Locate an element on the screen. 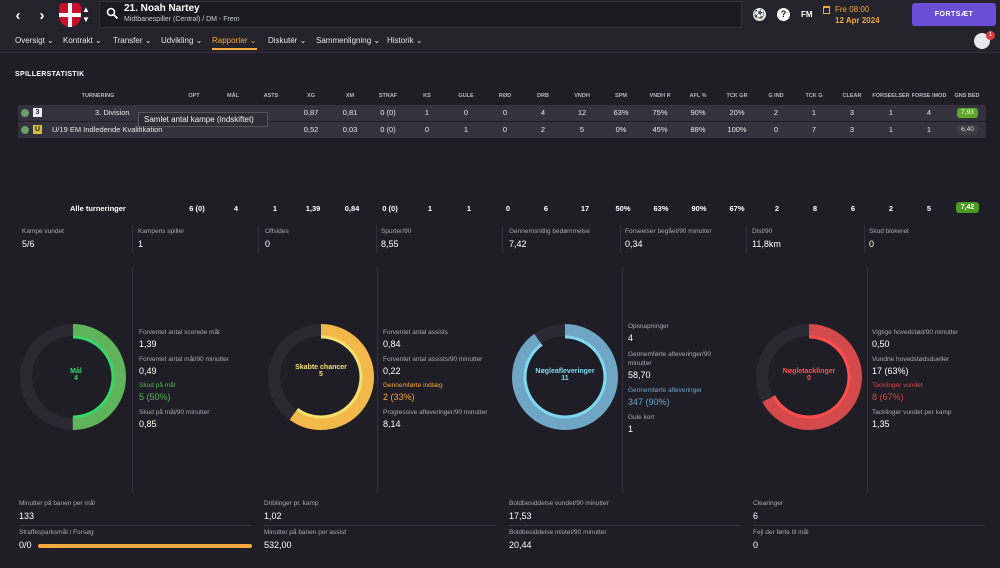  col-gule: GULE is located at coordinates (466, 96).